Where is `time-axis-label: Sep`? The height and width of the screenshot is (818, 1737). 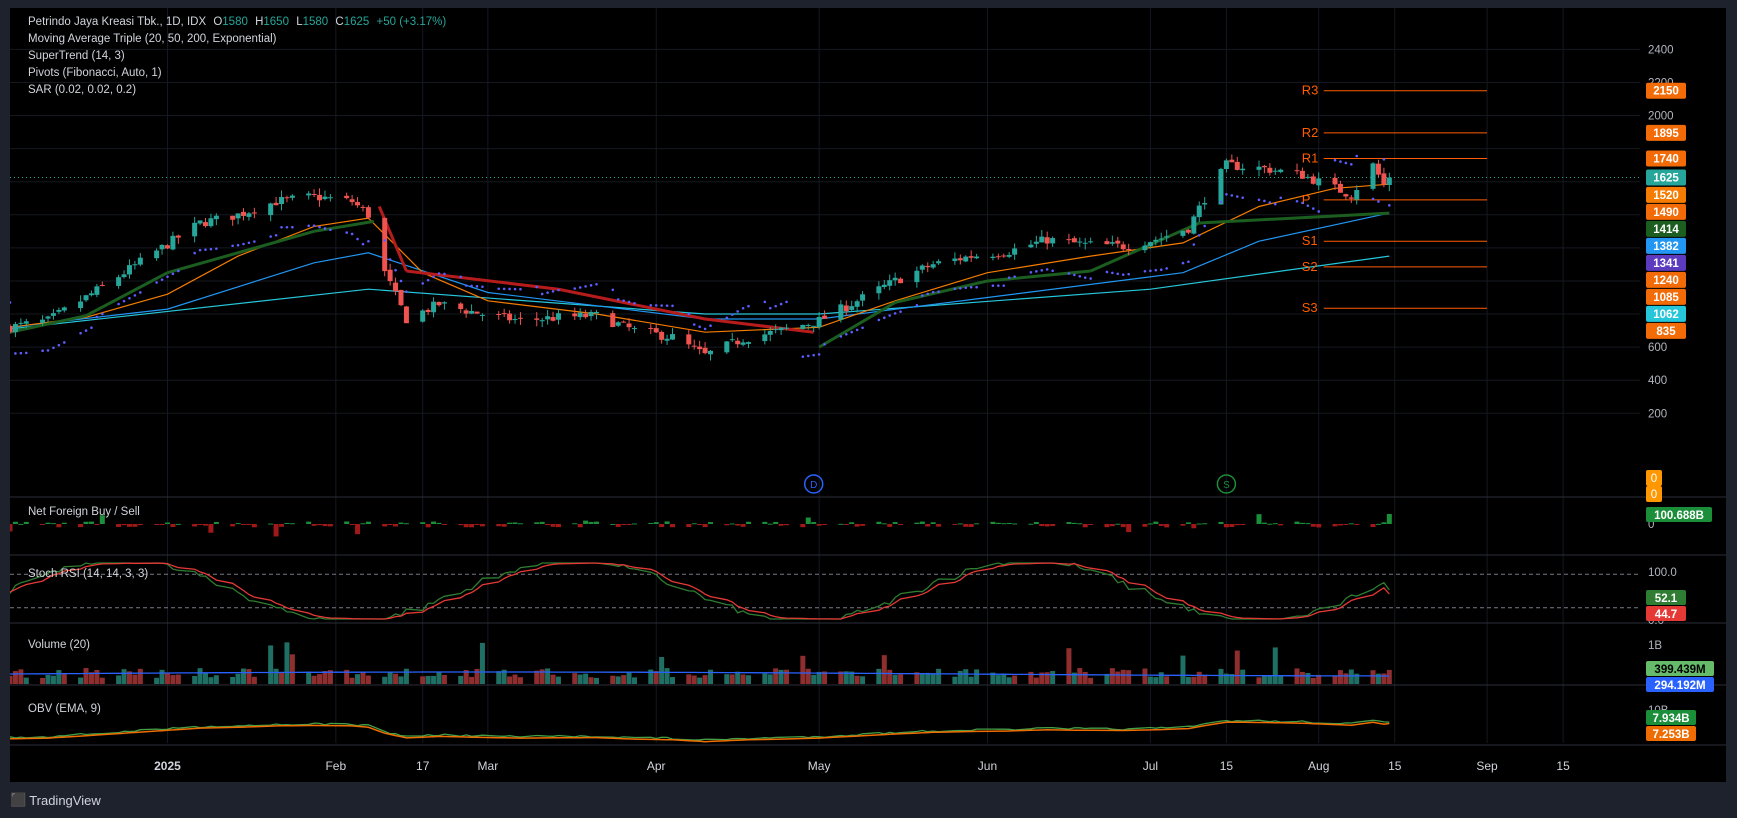
time-axis-label: Sep is located at coordinates (1487, 766).